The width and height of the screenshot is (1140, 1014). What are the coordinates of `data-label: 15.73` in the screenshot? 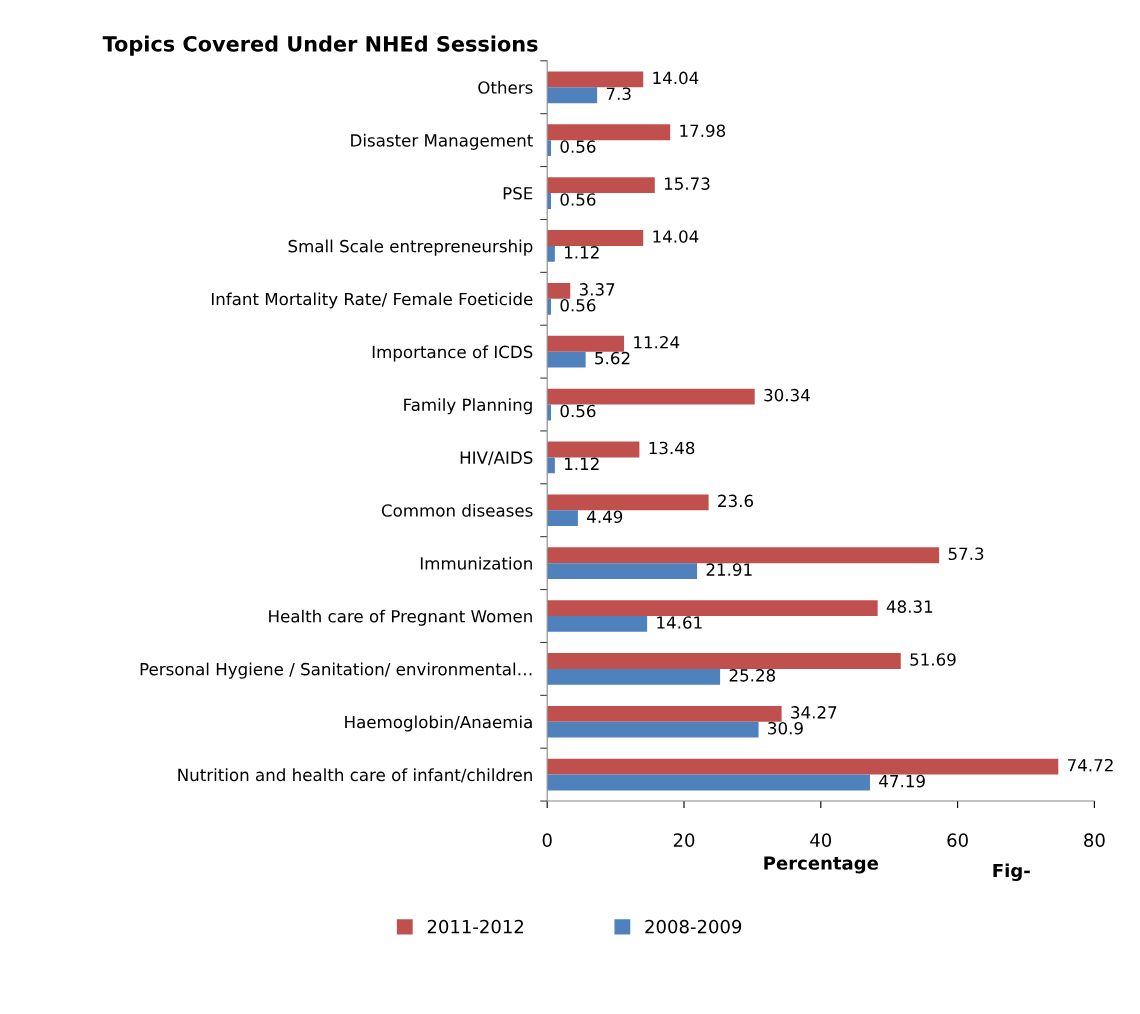 It's located at (687, 183).